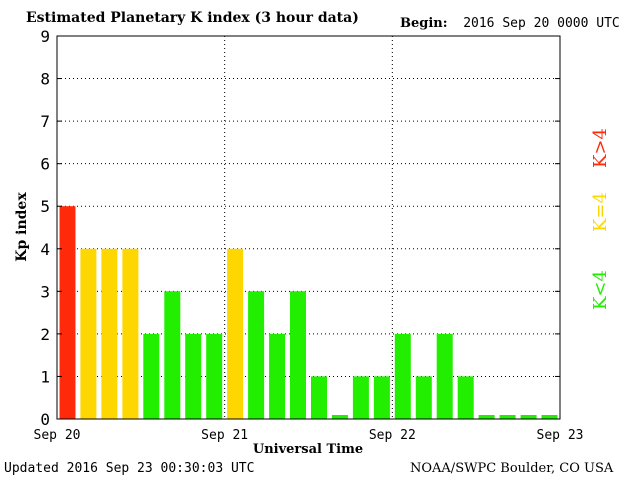 The image size is (640, 480). Describe the element at coordinates (45, 121) in the screenshot. I see `y-tick-label: 7` at that location.